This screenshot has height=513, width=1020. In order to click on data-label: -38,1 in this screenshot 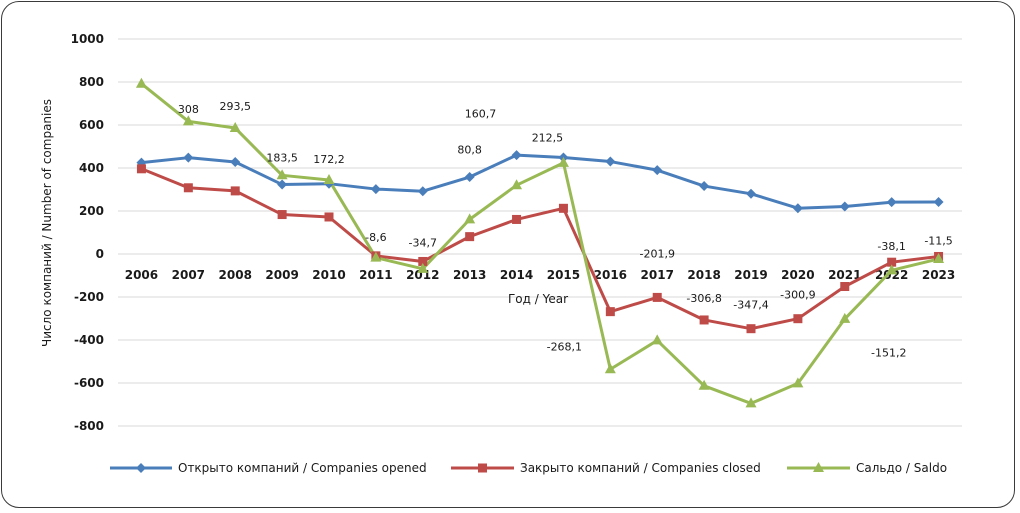, I will do `click(891, 246)`.